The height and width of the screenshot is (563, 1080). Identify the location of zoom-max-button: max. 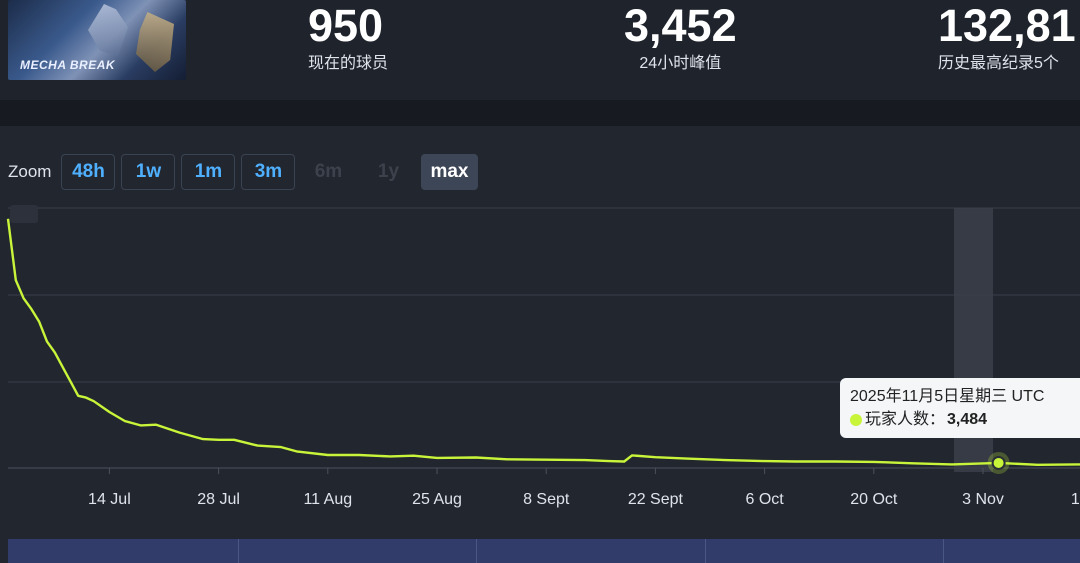
(449, 172).